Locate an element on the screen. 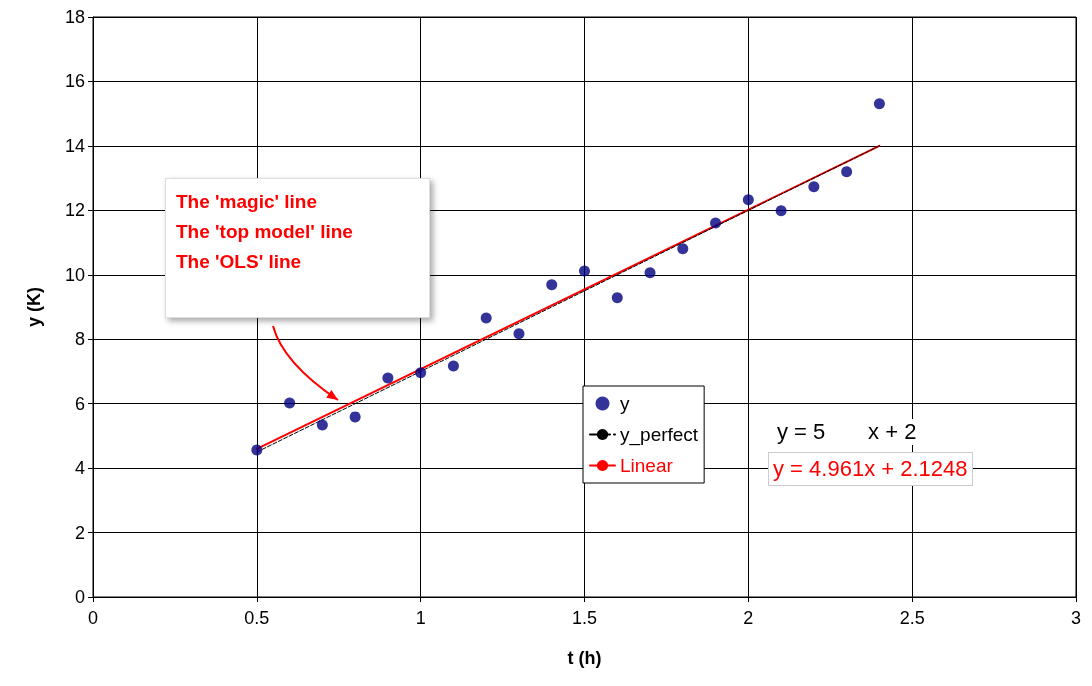 The width and height of the screenshot is (1092, 686). annotation: y = 5 x + 2 is located at coordinates (847, 432).